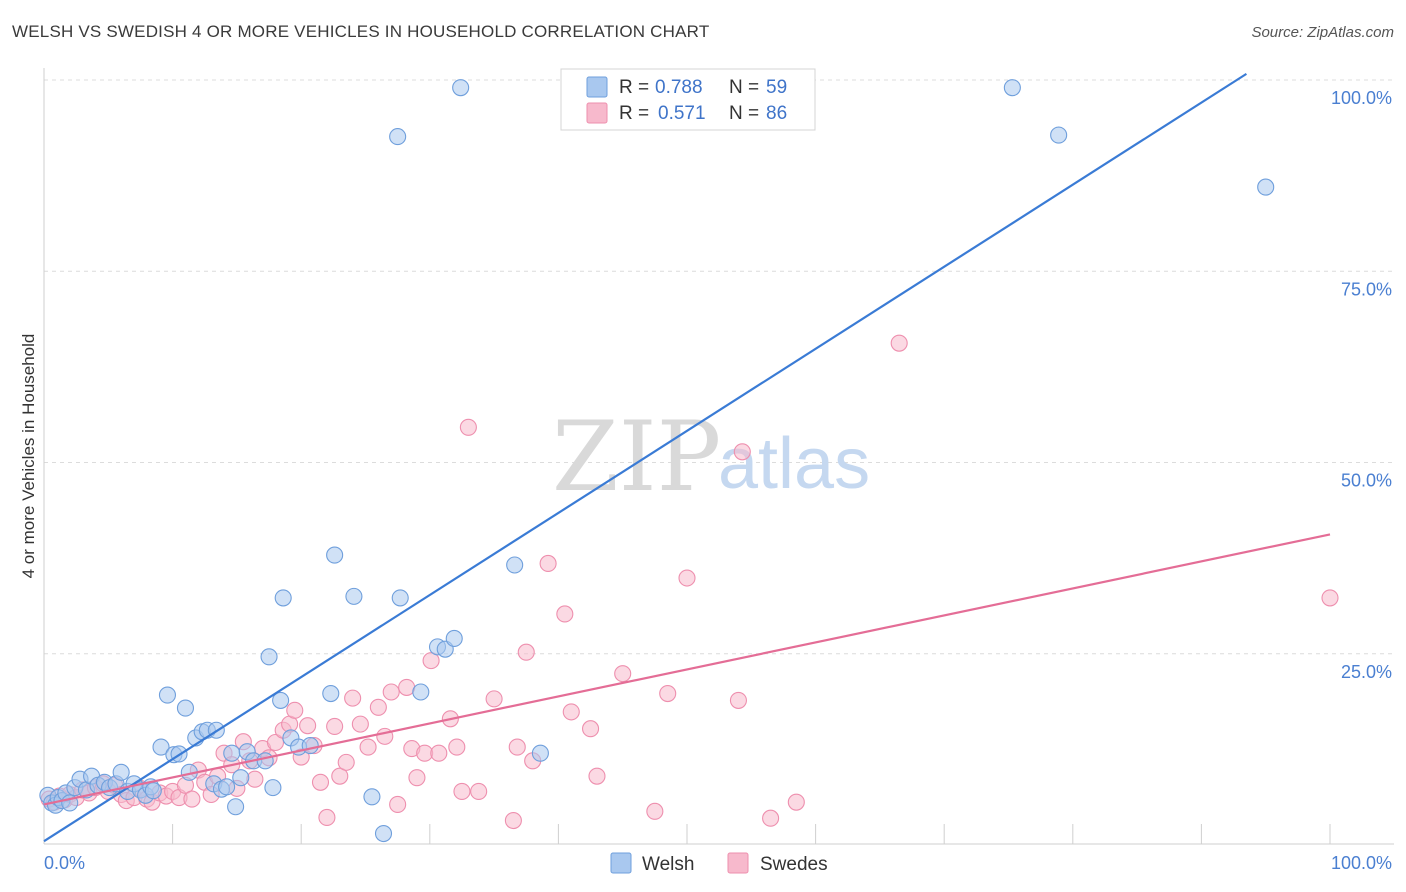 The width and height of the screenshot is (1406, 892). Describe the element at coordinates (1361, 98) in the screenshot. I see `y-tick-label-100: 100.0%` at that location.